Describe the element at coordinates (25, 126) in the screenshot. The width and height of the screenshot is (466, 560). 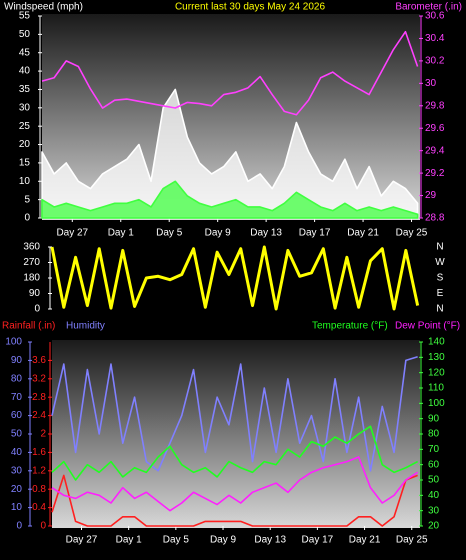
I see `y-tick-label: 25` at that location.